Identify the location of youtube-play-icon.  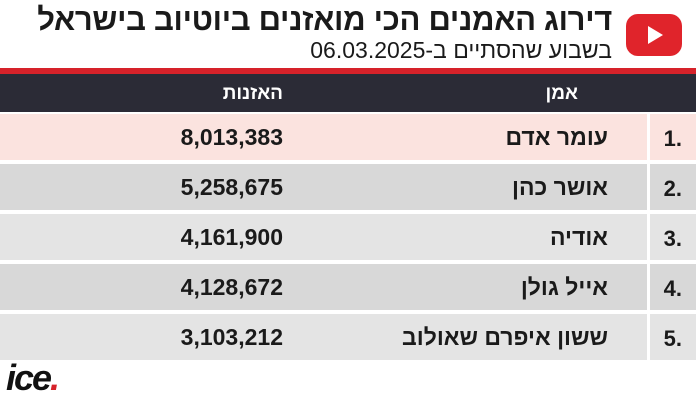
(654, 35).